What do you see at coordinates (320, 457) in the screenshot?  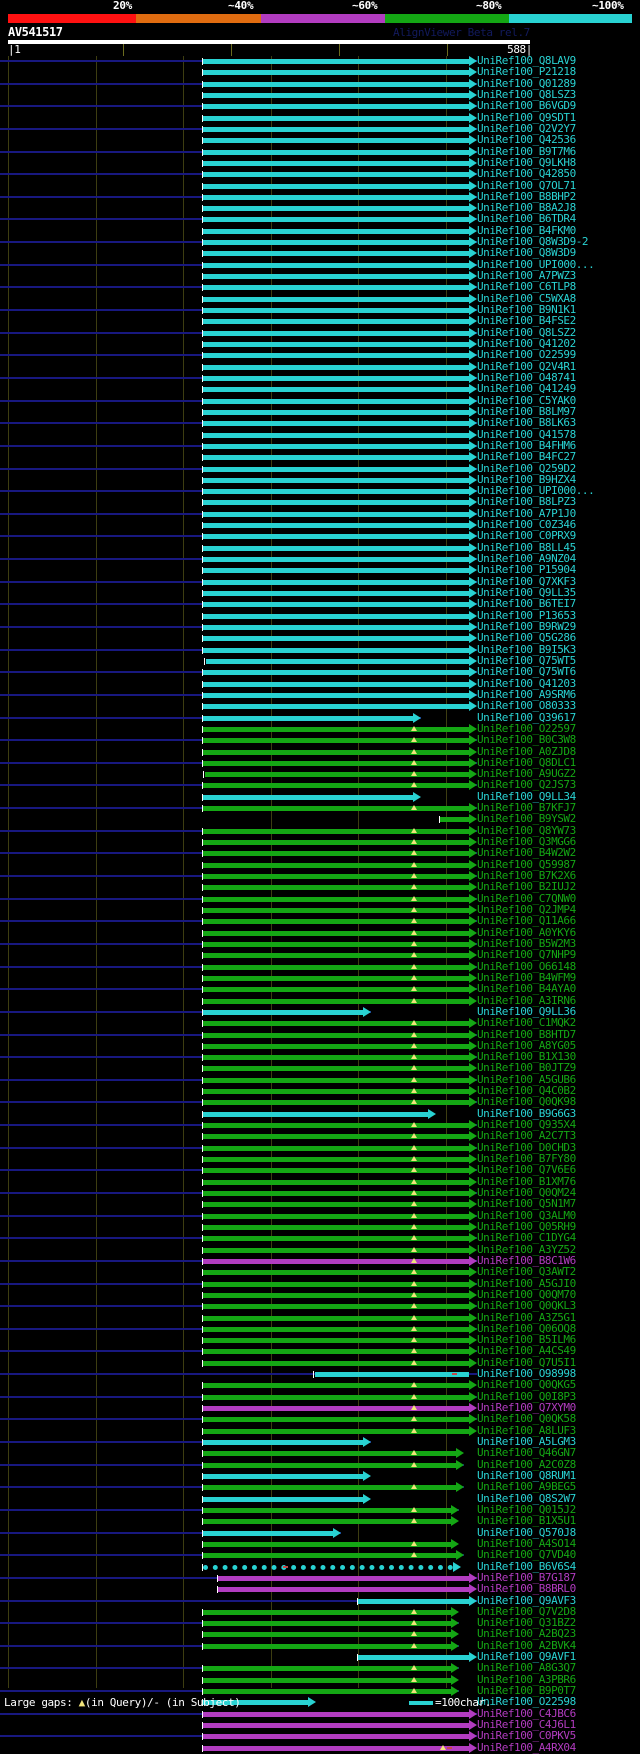 I see `alignment-row: UniRef100_B4FC27` at bounding box center [320, 457].